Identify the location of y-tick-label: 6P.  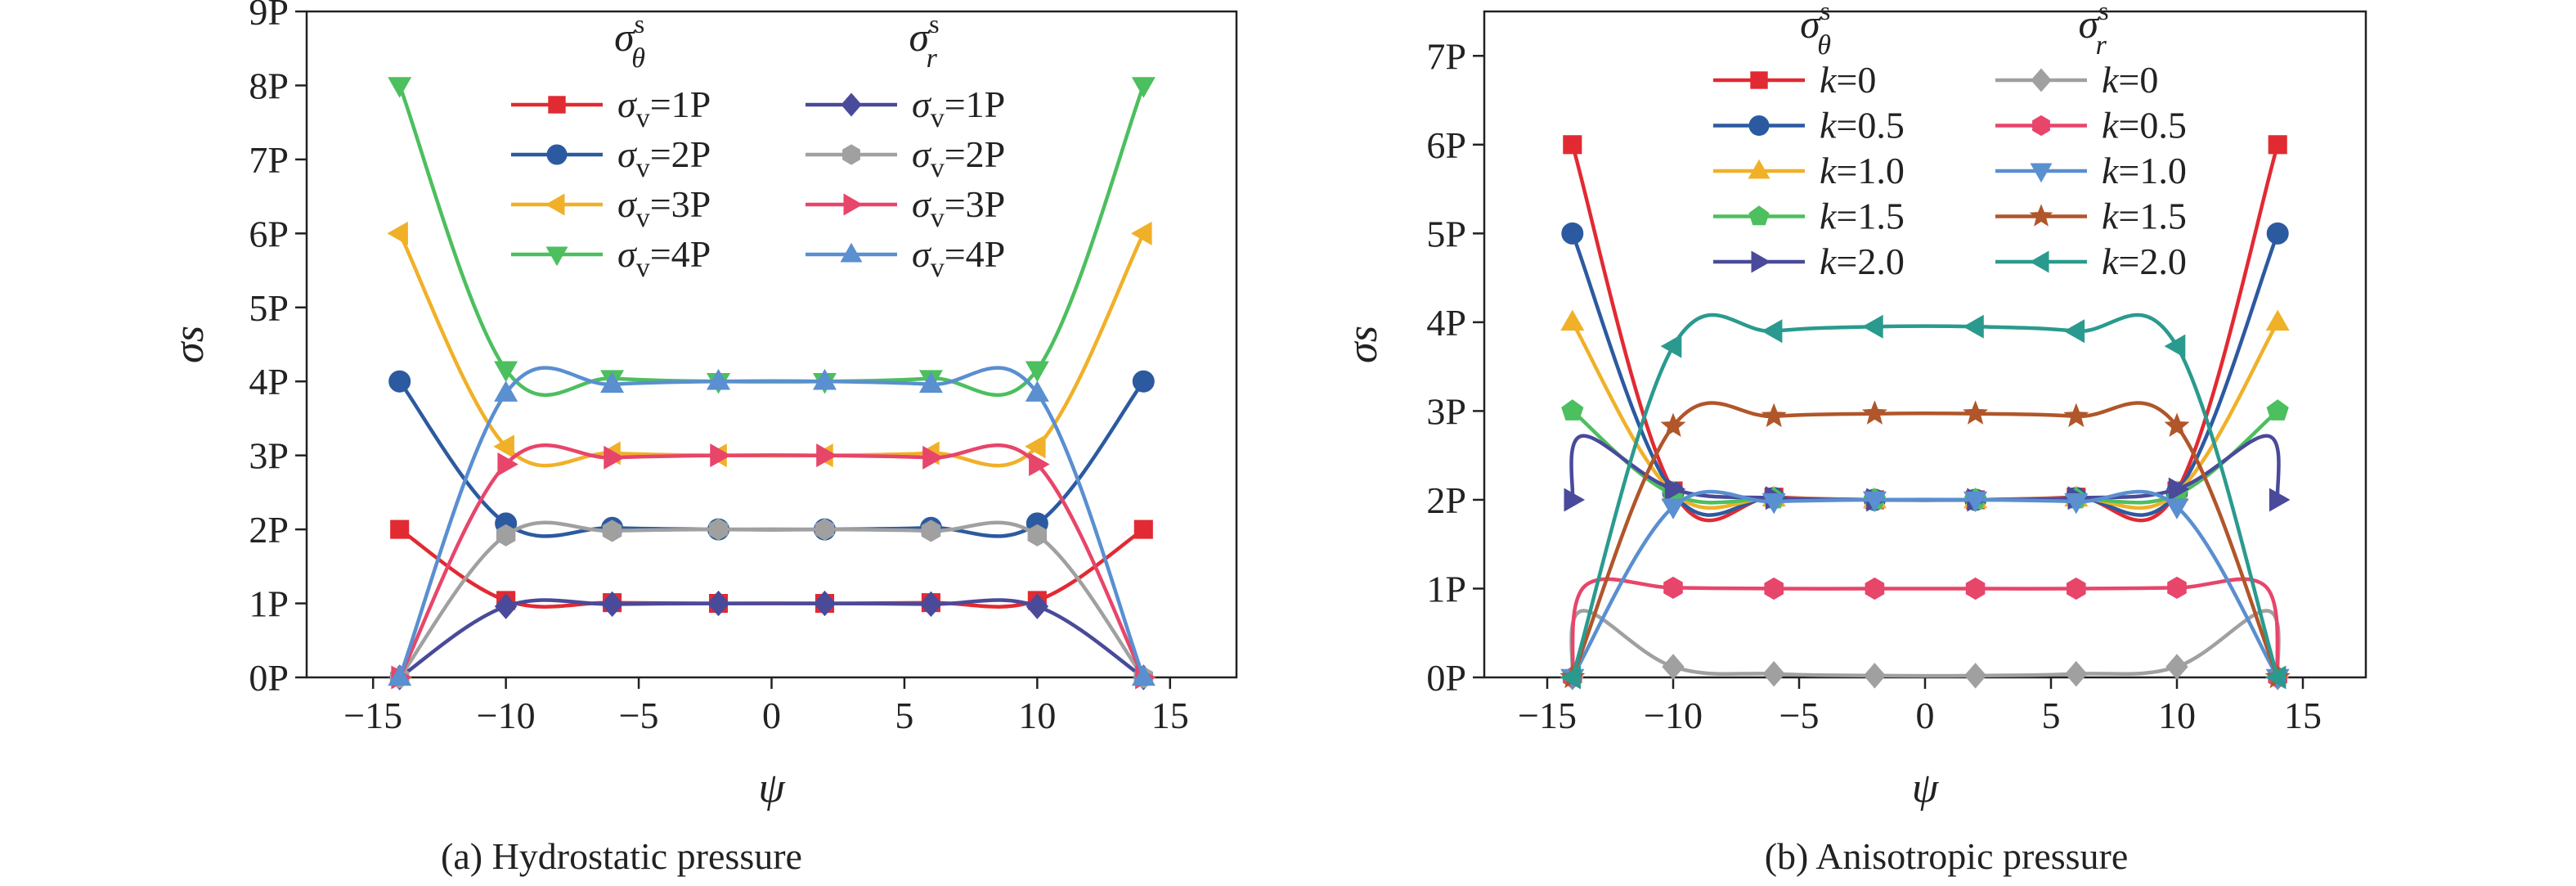
(269, 233).